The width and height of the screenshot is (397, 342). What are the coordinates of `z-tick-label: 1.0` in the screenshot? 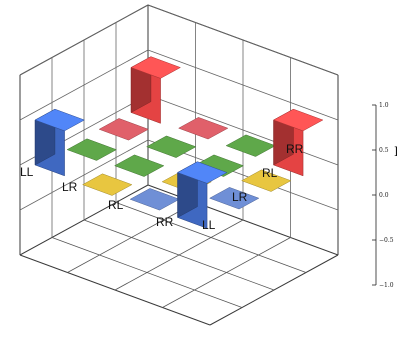 It's located at (384, 105).